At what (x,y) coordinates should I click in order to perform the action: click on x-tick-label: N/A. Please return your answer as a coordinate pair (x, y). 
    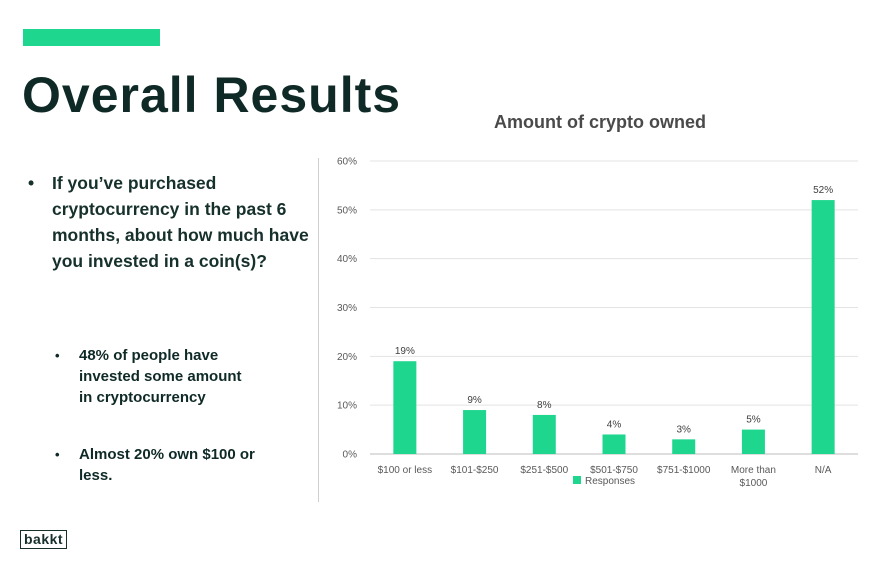
    Looking at the image, I should click on (823, 470).